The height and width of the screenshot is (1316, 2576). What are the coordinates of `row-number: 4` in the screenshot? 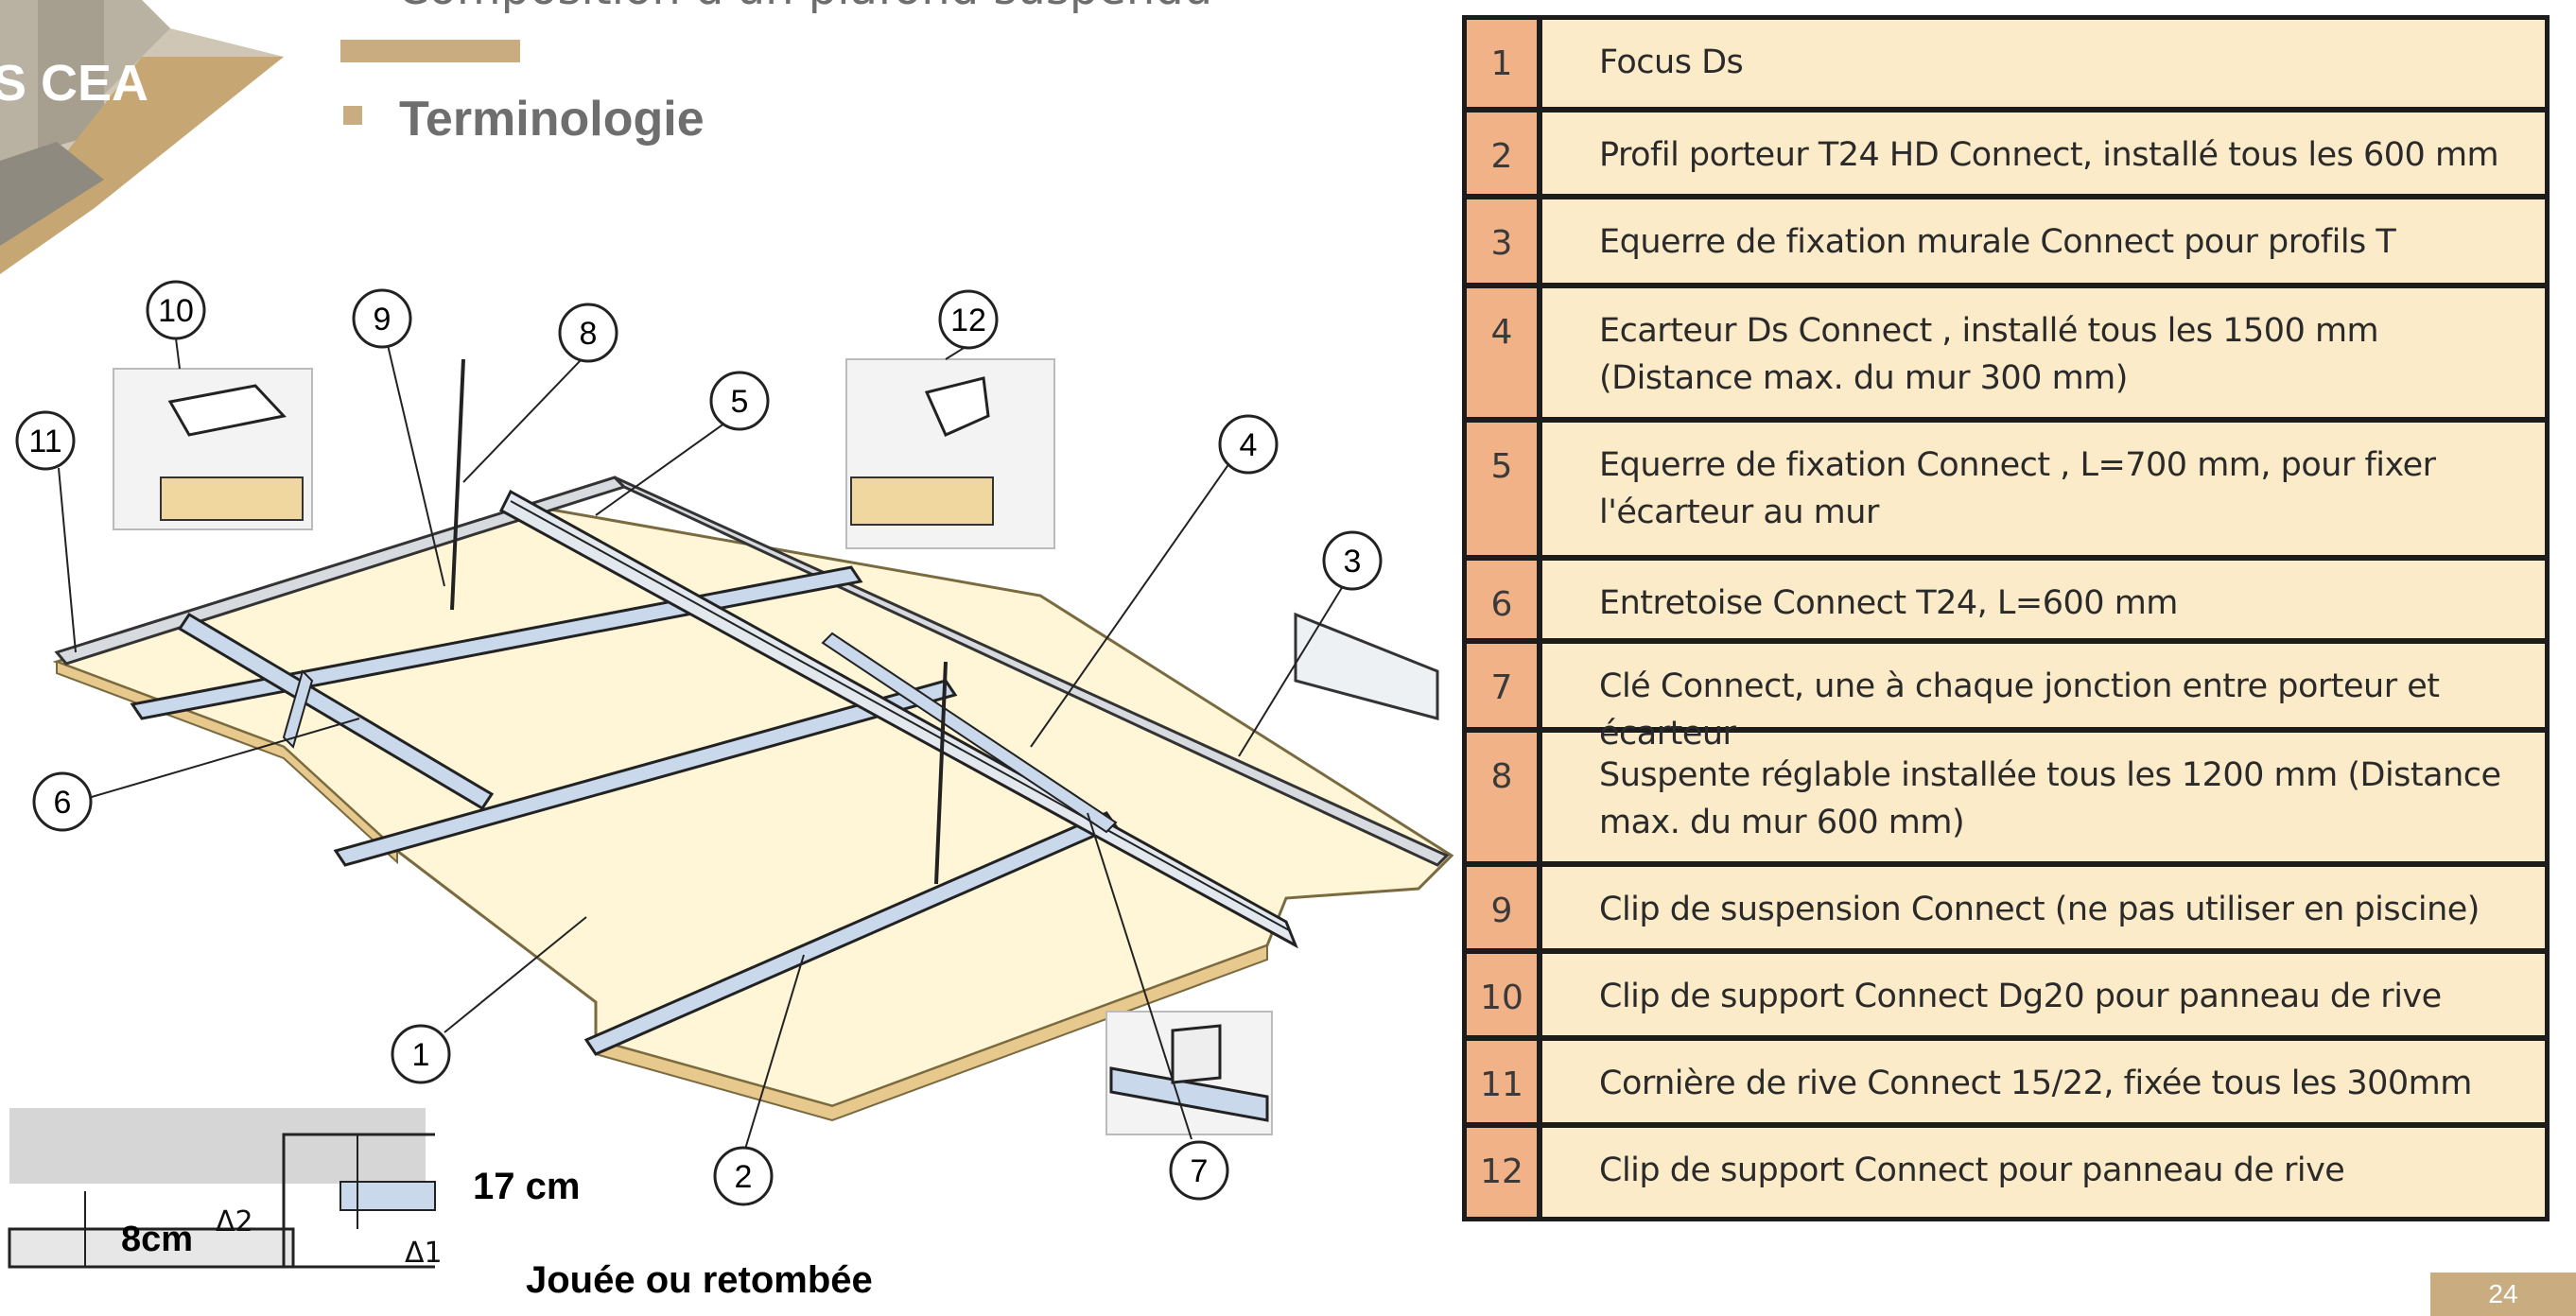 It's located at (1504, 352).